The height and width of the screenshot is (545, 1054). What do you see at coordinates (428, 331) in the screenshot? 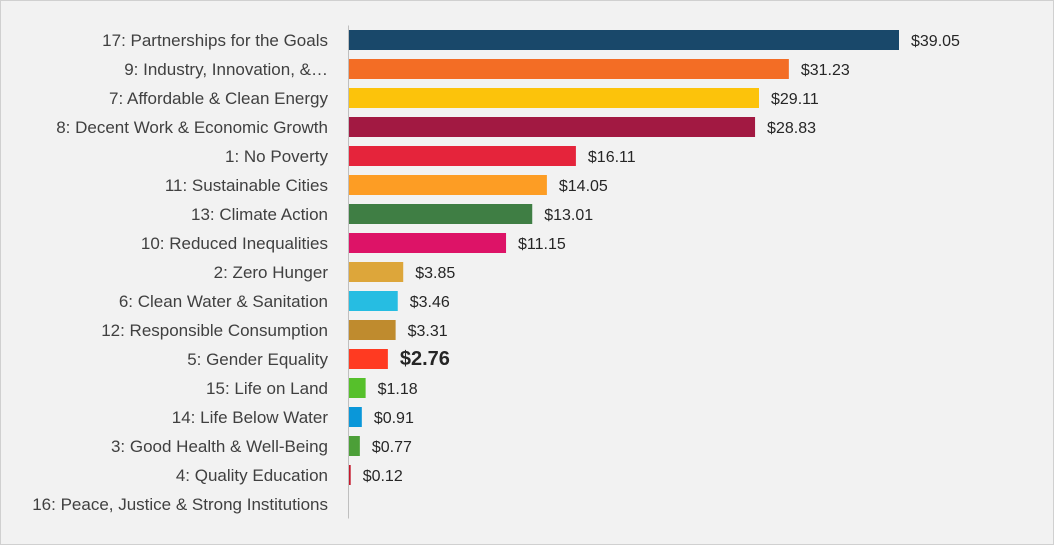
I see `data-label: $3.31` at bounding box center [428, 331].